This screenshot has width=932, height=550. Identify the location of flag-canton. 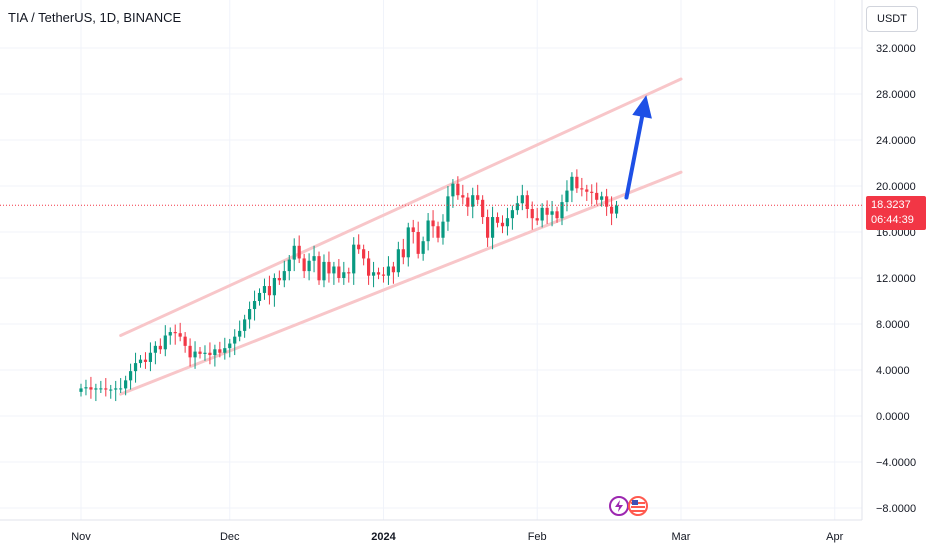
(635, 502).